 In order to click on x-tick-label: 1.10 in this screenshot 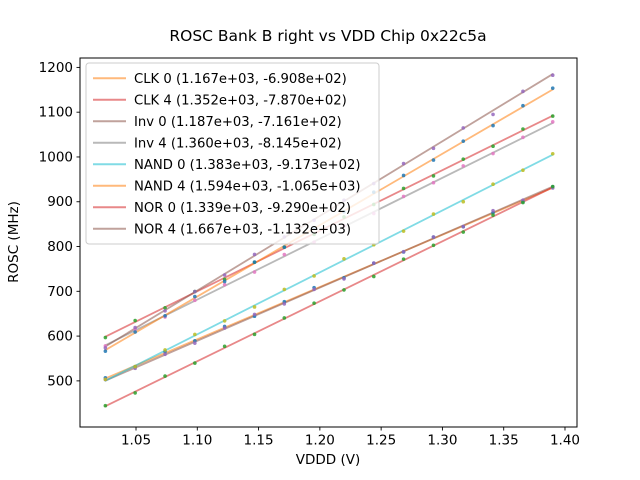, I will do `click(197, 441)`.